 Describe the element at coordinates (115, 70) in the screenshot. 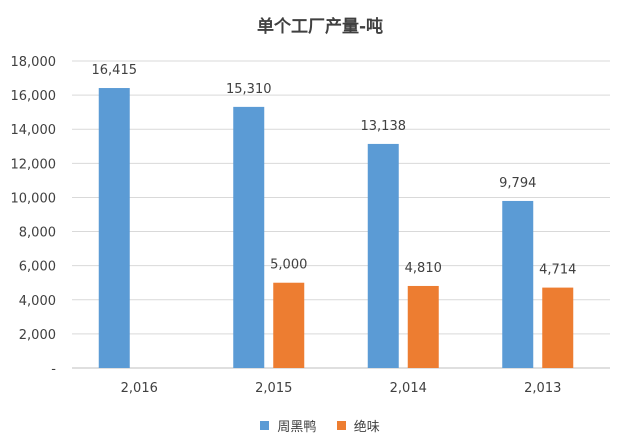

I see `data-label: 16,415` at that location.